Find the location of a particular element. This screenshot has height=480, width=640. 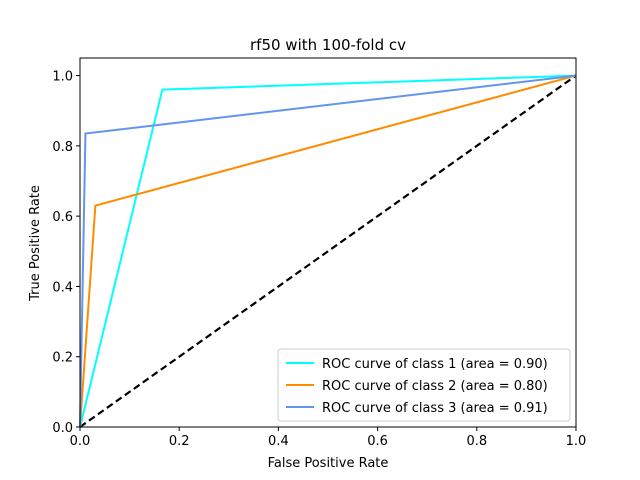

x-tick-label: 0.2 is located at coordinates (179, 441).